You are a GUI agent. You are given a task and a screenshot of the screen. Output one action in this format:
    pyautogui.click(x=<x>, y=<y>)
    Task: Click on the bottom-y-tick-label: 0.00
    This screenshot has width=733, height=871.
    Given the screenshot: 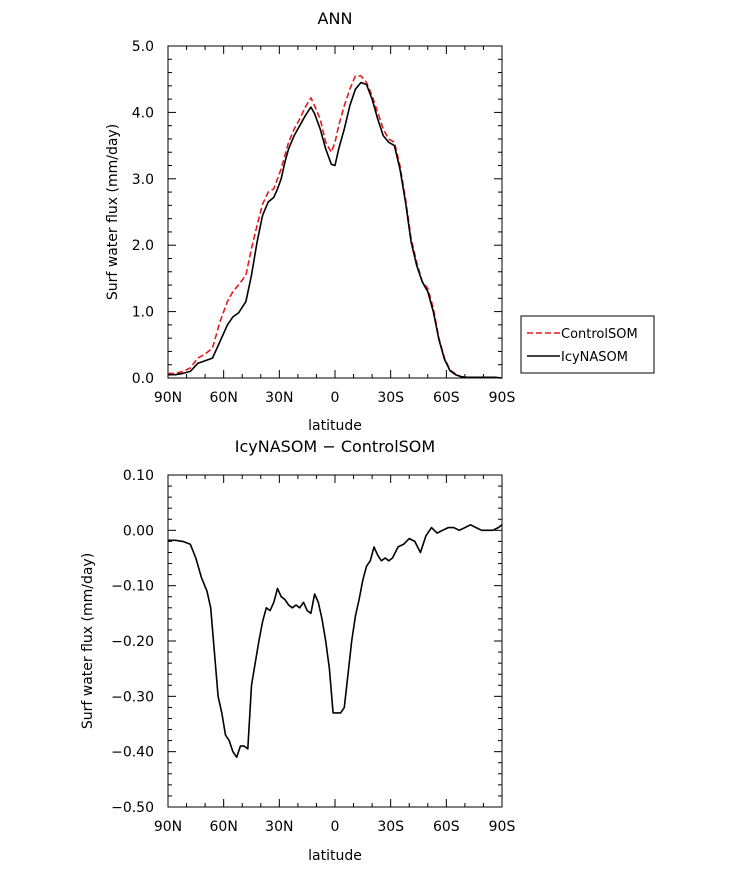 What is the action you would take?
    pyautogui.click(x=138, y=531)
    